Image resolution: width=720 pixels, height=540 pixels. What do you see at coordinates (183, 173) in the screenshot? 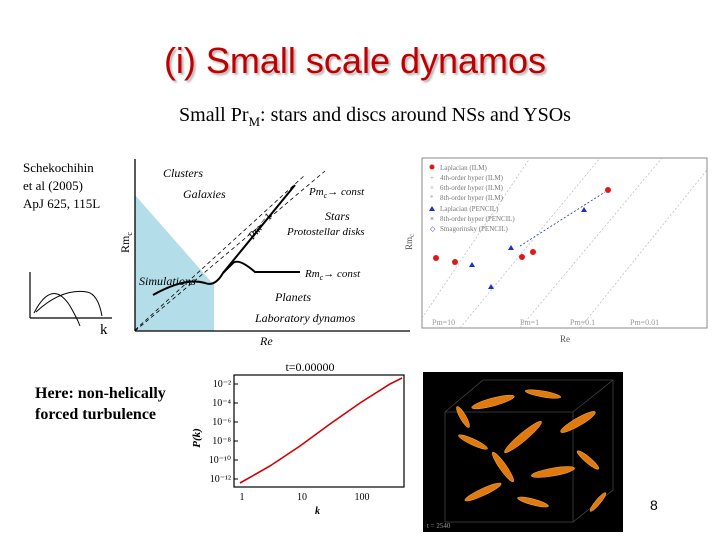
I see `label-clusters: Clusters` at bounding box center [183, 173].